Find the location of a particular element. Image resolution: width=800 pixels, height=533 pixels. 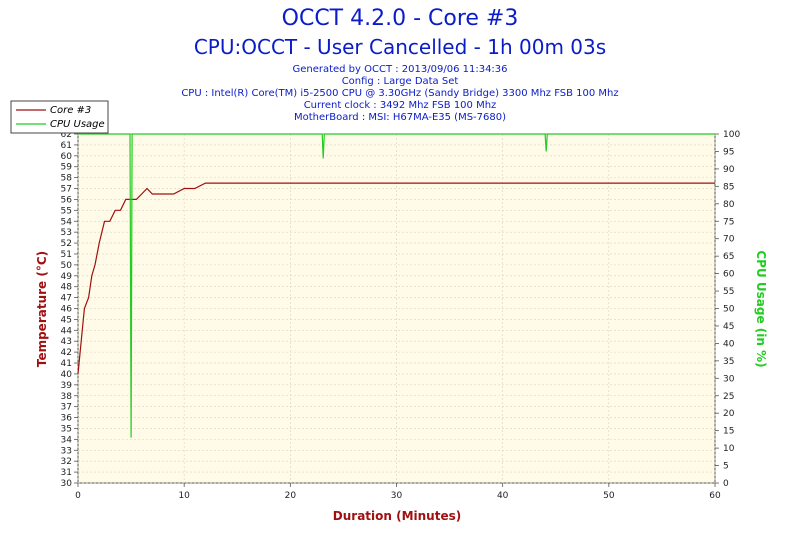

x-axis-title: Duration (Minutes) is located at coordinates (397, 516).